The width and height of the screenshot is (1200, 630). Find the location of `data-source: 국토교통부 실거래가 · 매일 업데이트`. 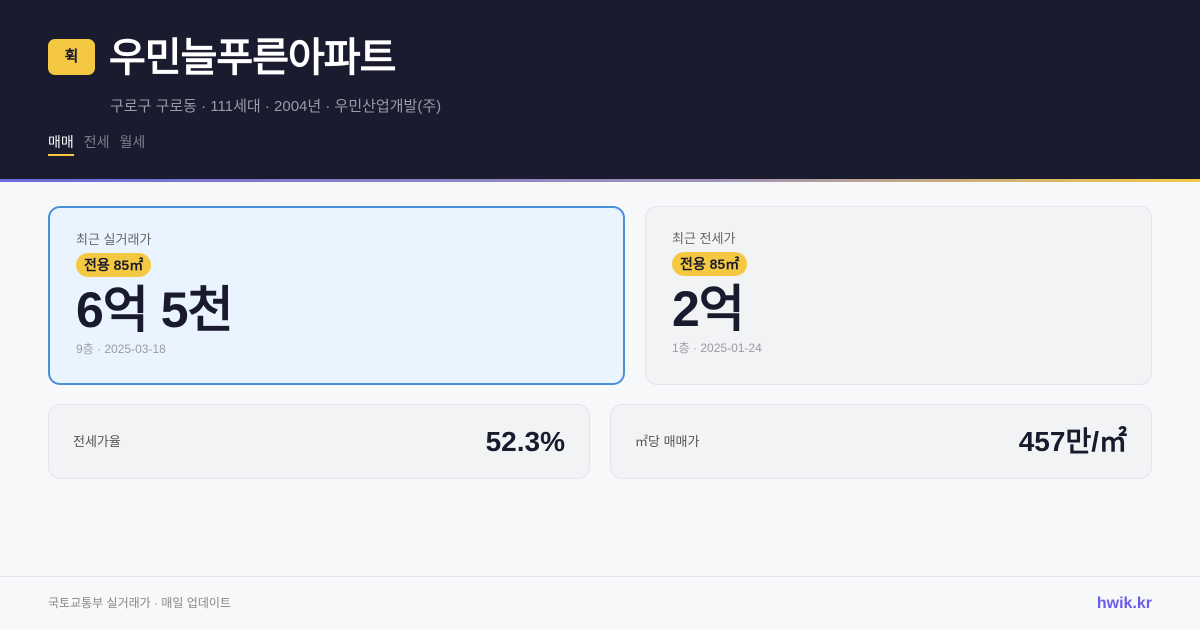

data-source: 국토교통부 실거래가 · 매일 업데이트 is located at coordinates (139, 603).